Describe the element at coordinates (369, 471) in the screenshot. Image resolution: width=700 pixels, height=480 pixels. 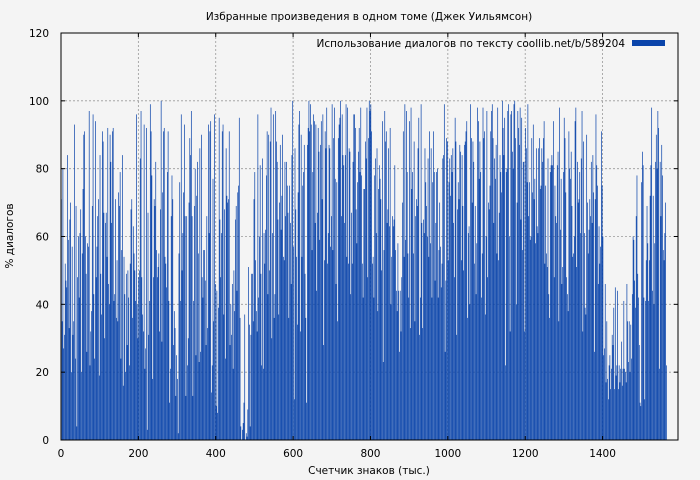
I see `x-axis-label: Счетчик знаков (тыс.)` at that location.